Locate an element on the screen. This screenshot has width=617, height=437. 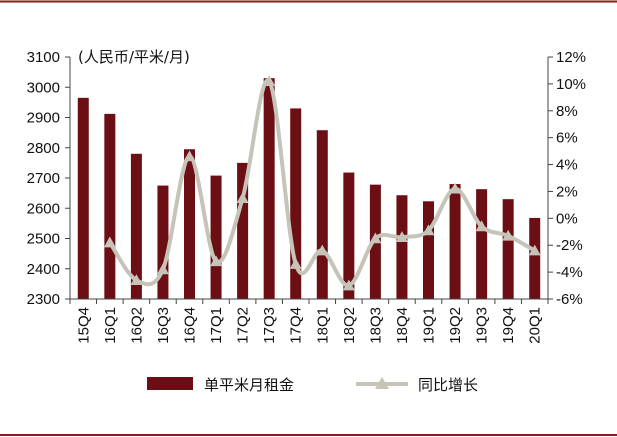
left-tick-label: 2500 is located at coordinates (43, 239).